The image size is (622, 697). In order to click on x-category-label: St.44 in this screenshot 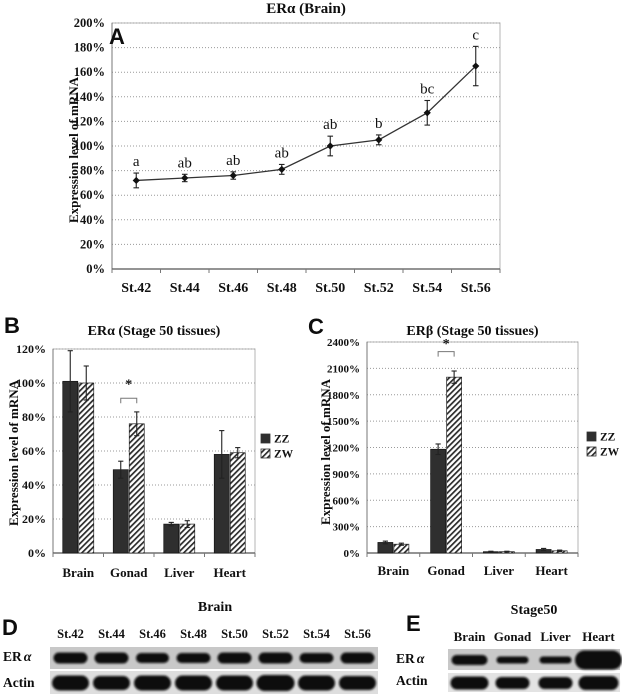, I will do `click(185, 288)`.